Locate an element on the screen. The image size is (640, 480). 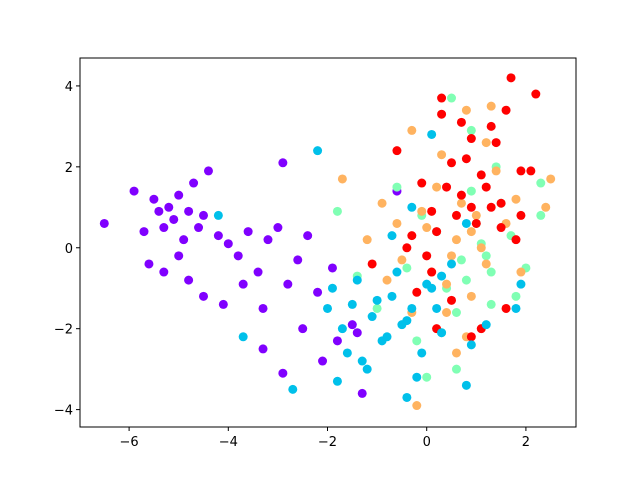
y-tick-label: −4 is located at coordinates (63, 411).